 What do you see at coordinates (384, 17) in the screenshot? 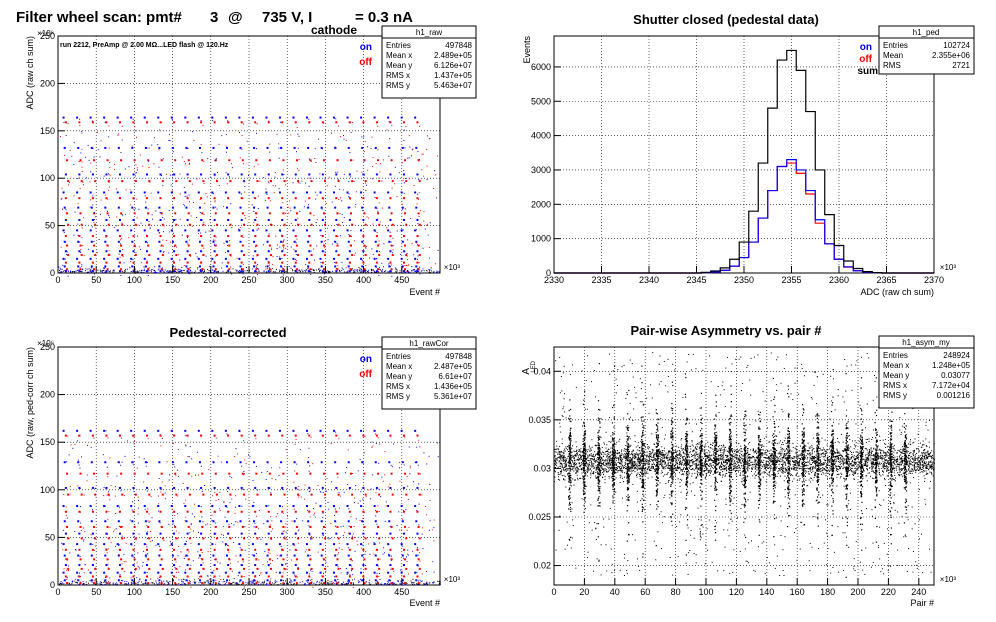
I see `canvas-title-current: = 0.3 nA` at bounding box center [384, 17].